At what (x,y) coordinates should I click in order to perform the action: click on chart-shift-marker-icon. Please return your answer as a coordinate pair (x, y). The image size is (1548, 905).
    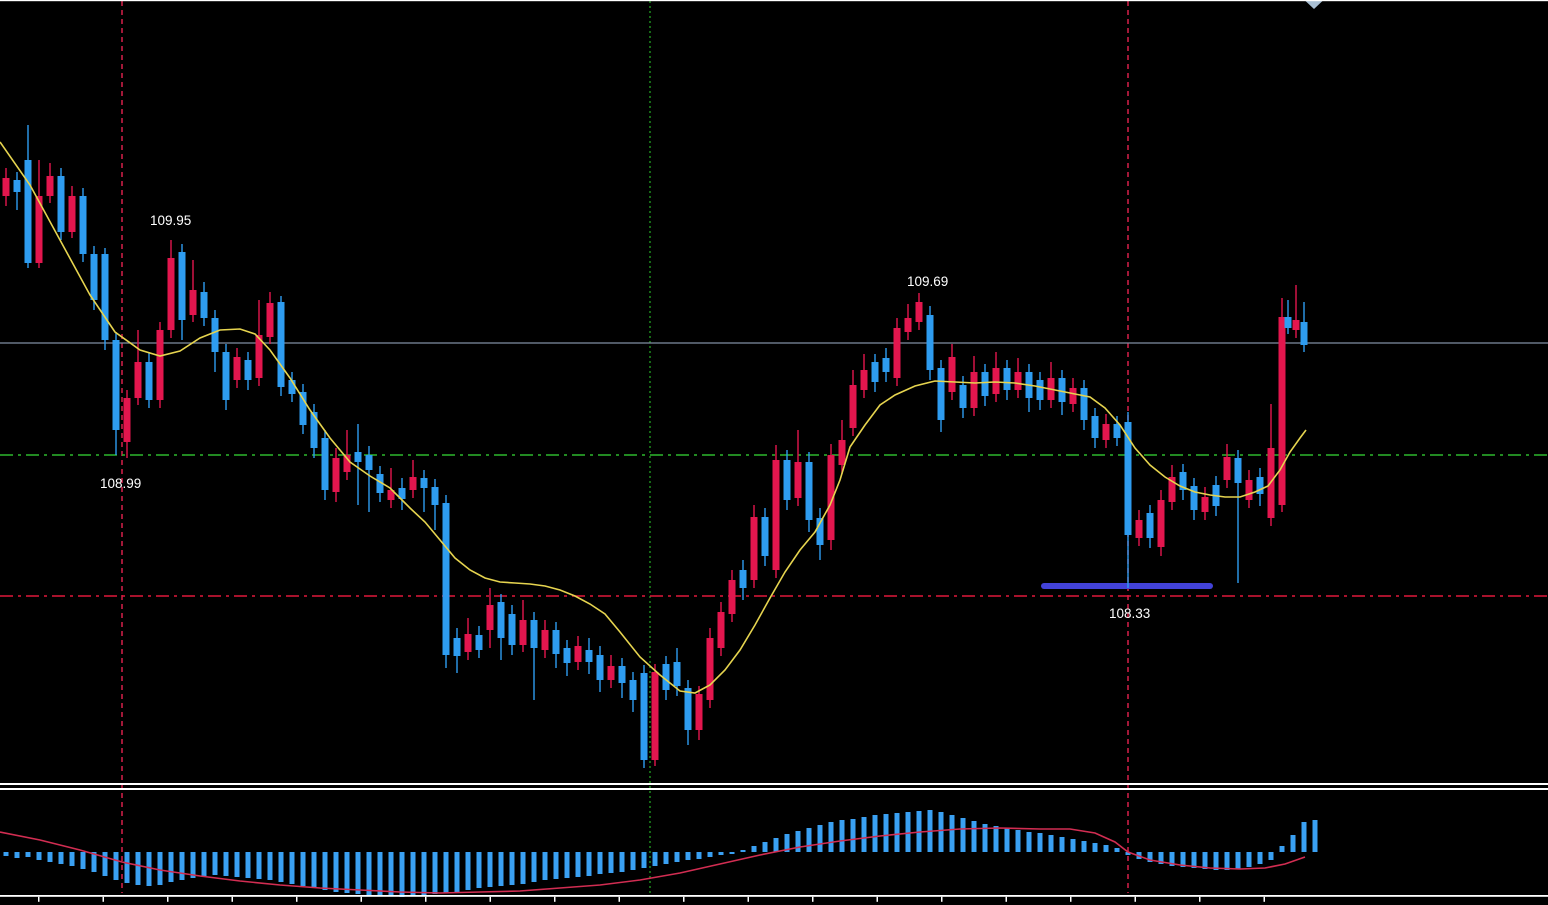
    Looking at the image, I should click on (1314, 5).